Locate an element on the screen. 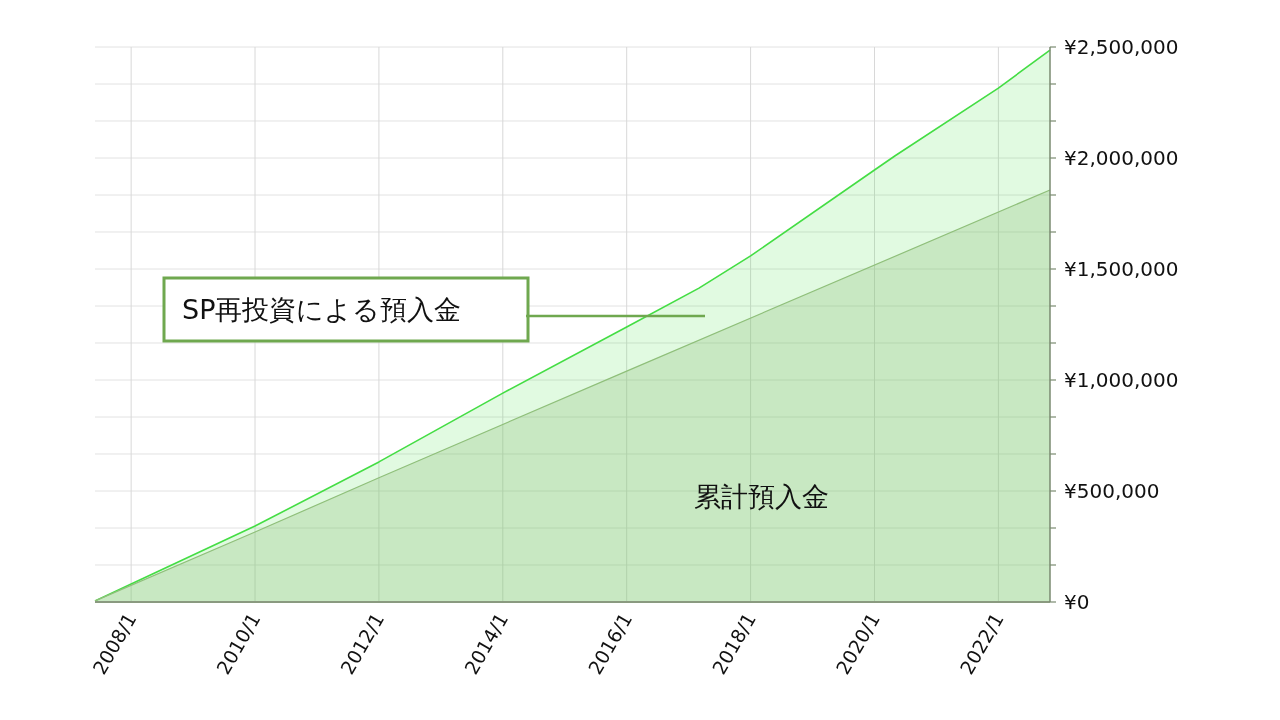  y-tick-label: ¥2,500,000 is located at coordinates (1121, 47).